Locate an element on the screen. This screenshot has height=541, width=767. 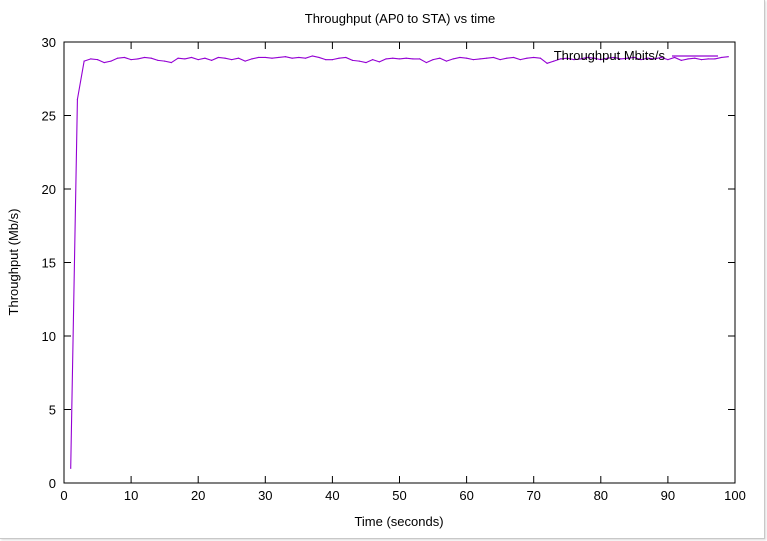
y-tick-label: 25 is located at coordinates (49, 116).